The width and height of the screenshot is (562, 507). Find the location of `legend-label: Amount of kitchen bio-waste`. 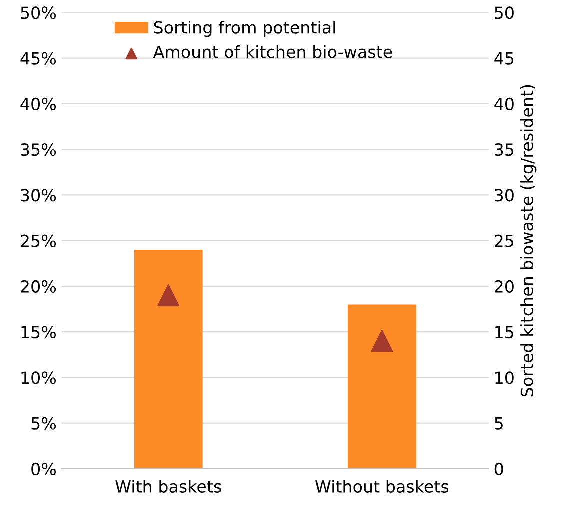

legend-label: Amount of kitchen bio-waste is located at coordinates (272, 51).